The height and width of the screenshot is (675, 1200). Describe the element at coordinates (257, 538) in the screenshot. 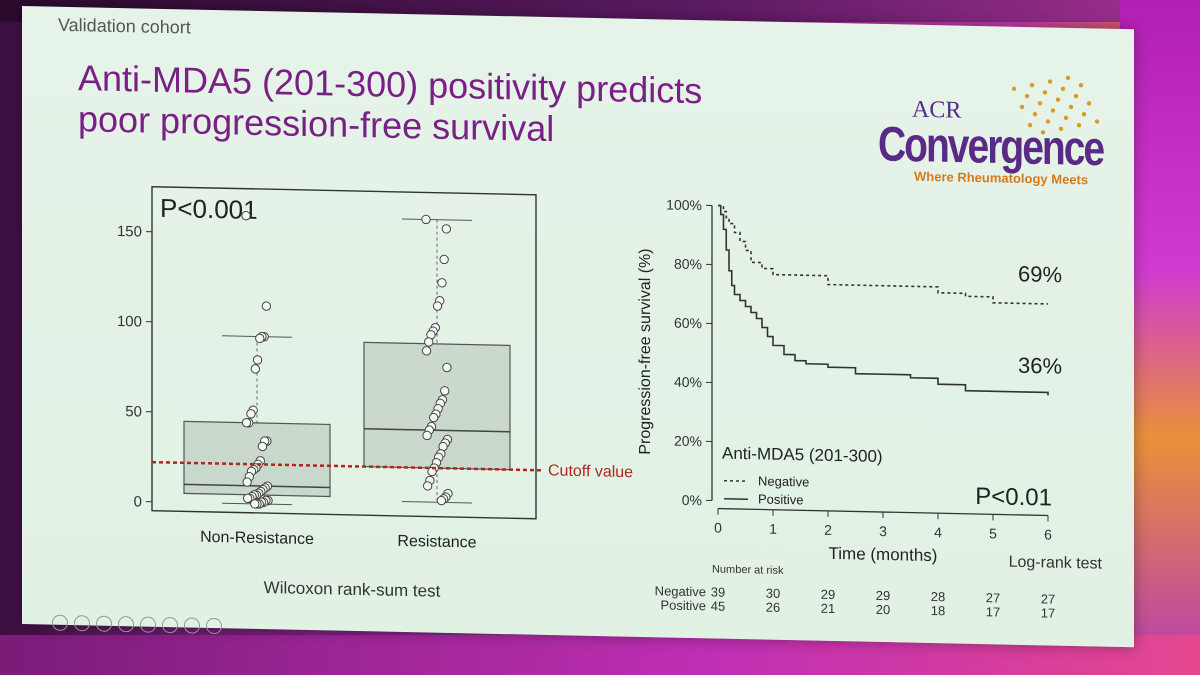

I see `x-category-label: Non-Resistance` at that location.